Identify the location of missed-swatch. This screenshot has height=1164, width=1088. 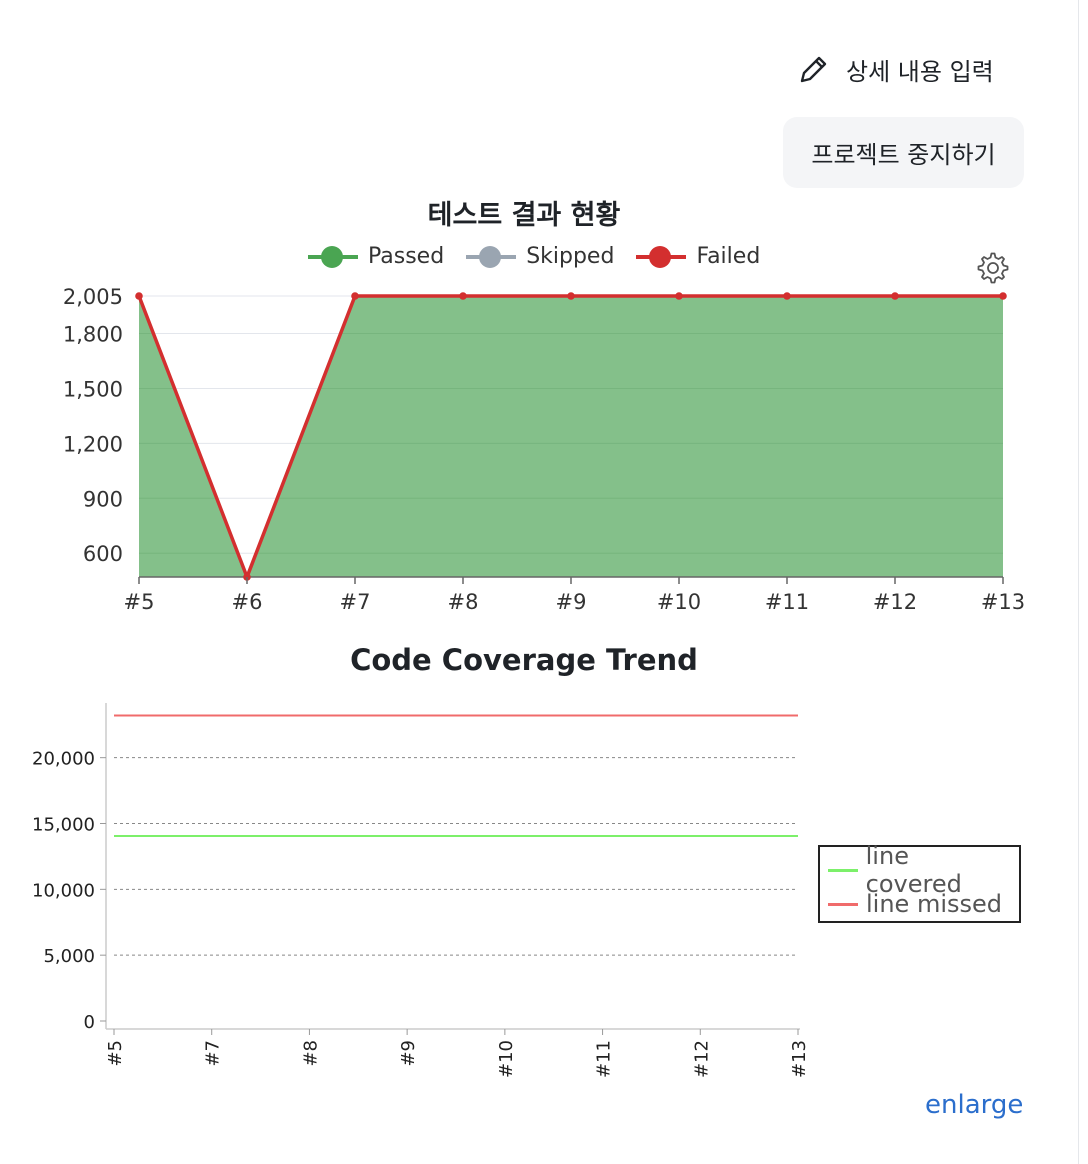
(843, 904).